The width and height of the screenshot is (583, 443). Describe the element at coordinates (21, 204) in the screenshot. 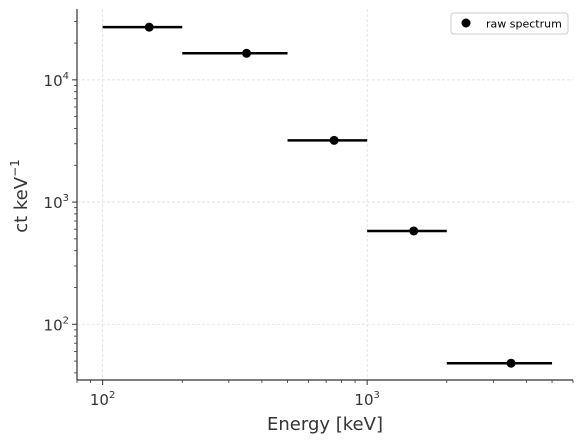

I see `y-axis-label-base: ct keV` at that location.